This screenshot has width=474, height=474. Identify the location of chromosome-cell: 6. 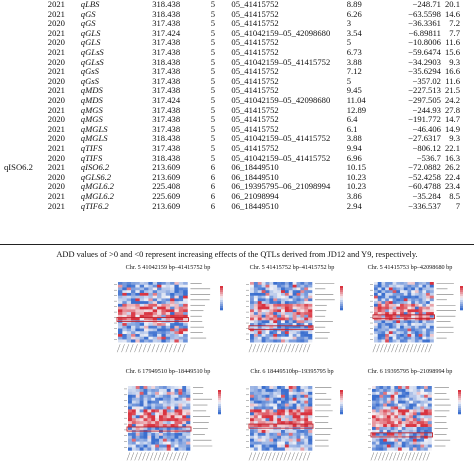
(212, 186).